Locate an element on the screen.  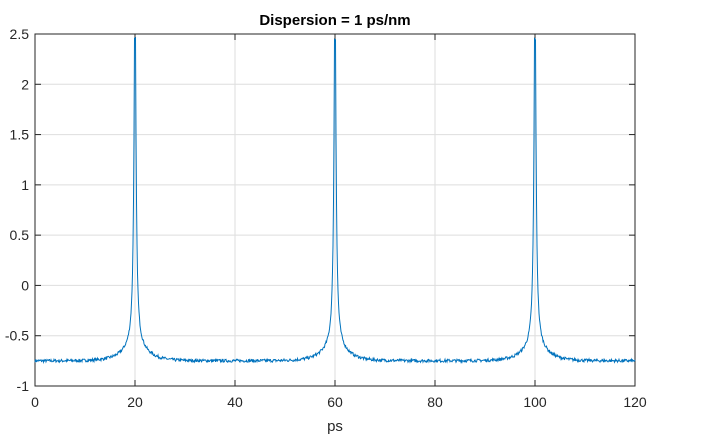
x-tick-labels: 0 20 40 60 80 100 120 is located at coordinates (339, 402).